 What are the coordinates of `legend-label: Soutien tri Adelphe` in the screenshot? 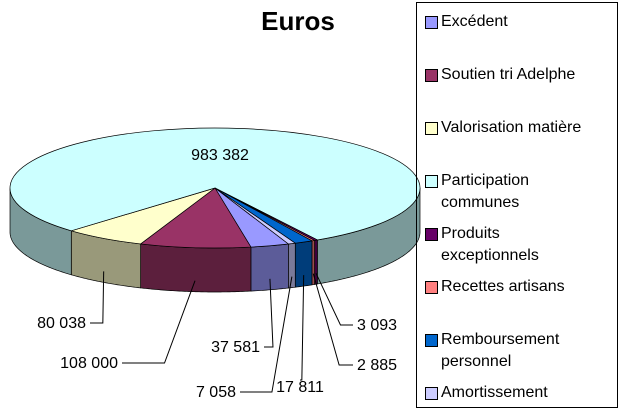 It's located at (508, 74).